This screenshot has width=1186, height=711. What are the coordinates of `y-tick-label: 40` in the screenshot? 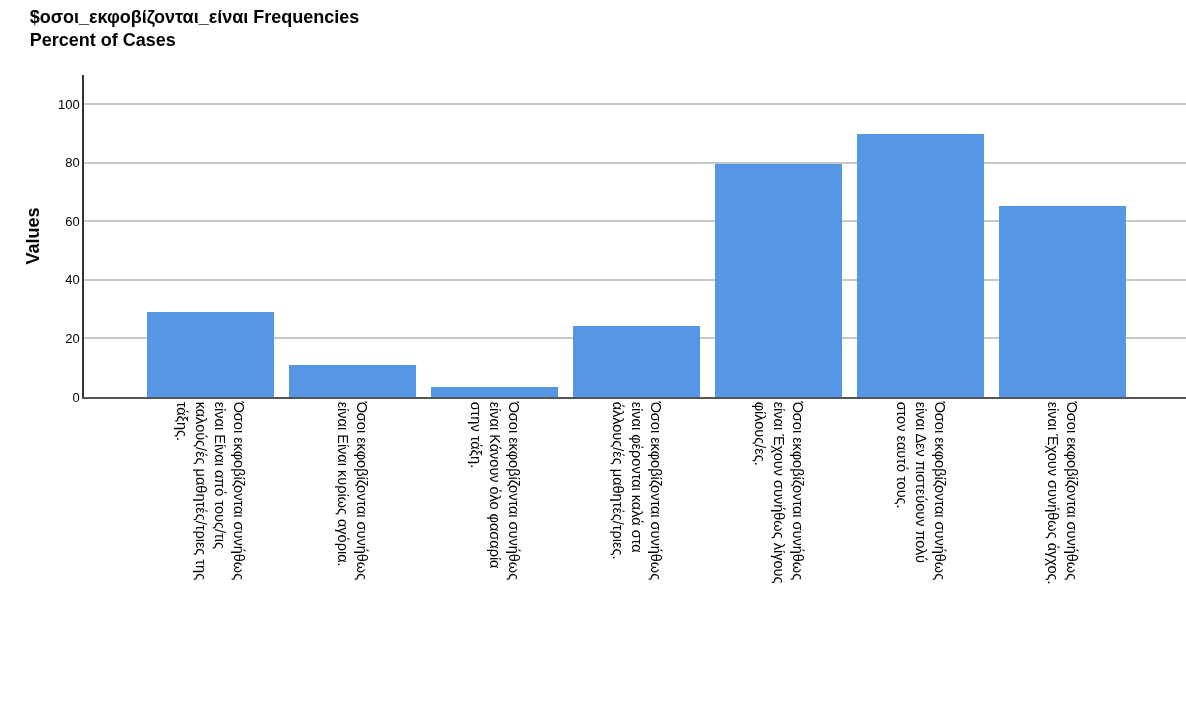 It's located at (72, 280).